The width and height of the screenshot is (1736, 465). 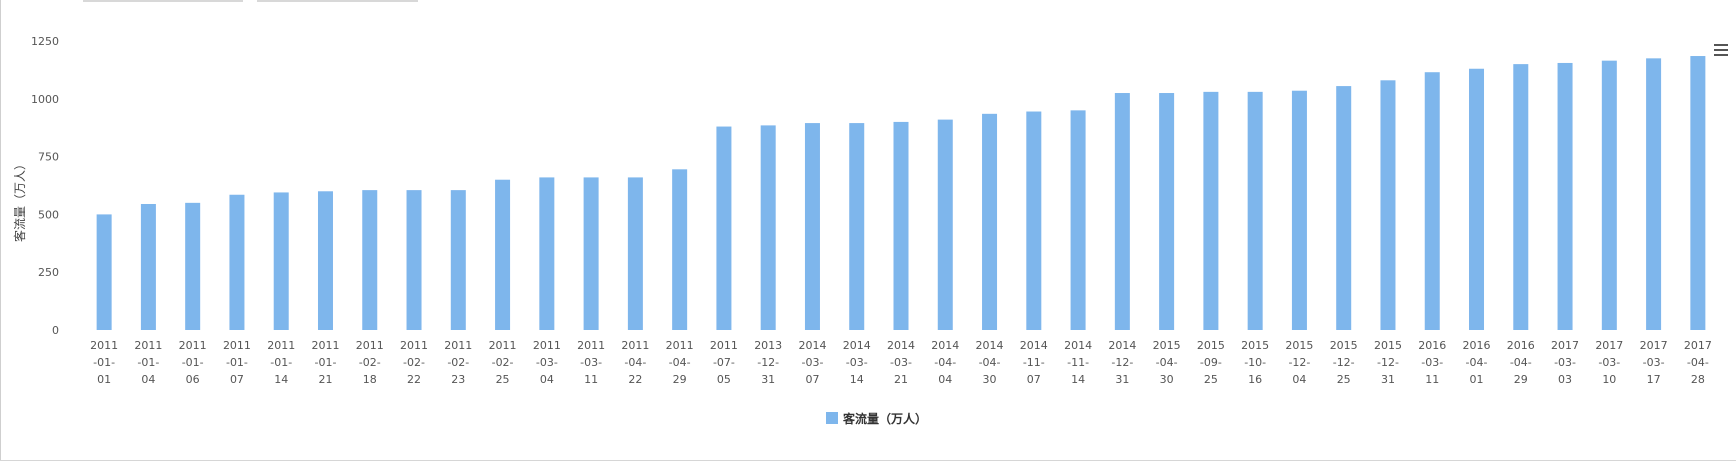 I want to click on y-axis: 0 250 500 750 1000 1250, so click(x=45, y=186).